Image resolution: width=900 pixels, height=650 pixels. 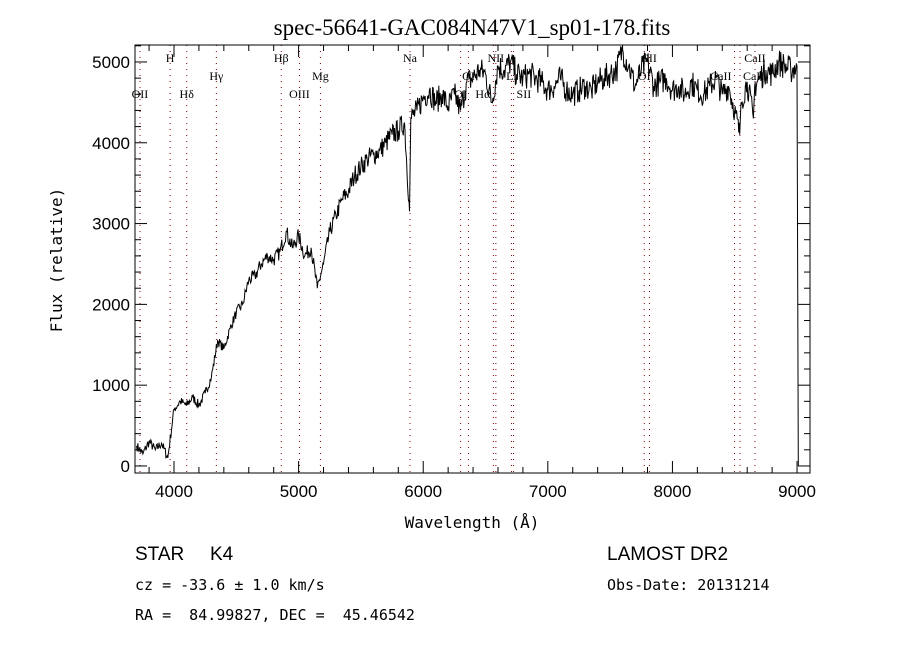 What do you see at coordinates (299, 94) in the screenshot?
I see `line-marker-label: OIII` at bounding box center [299, 94].